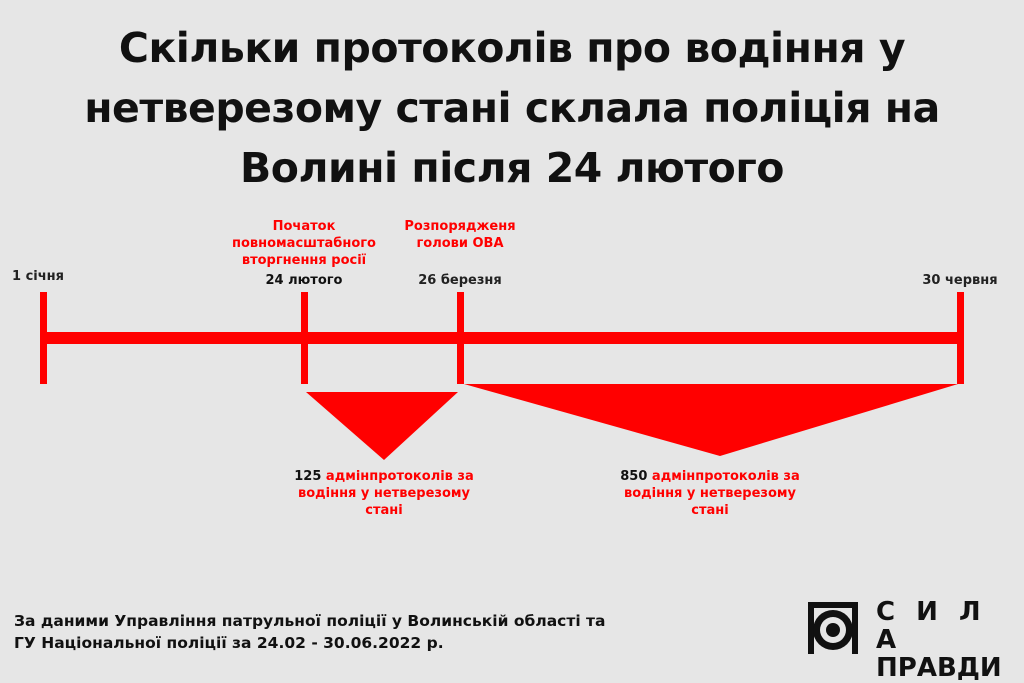 The height and width of the screenshot is (683, 1024). Describe the element at coordinates (460, 235) in the screenshot. I see `event-label-ova-order: Розпорядженя голови ОВА` at that location.